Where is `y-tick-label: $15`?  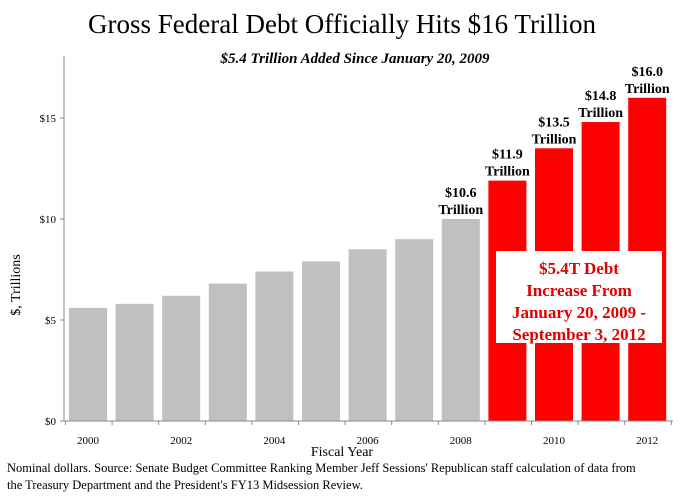 y-tick-label: $15 is located at coordinates (48, 119).